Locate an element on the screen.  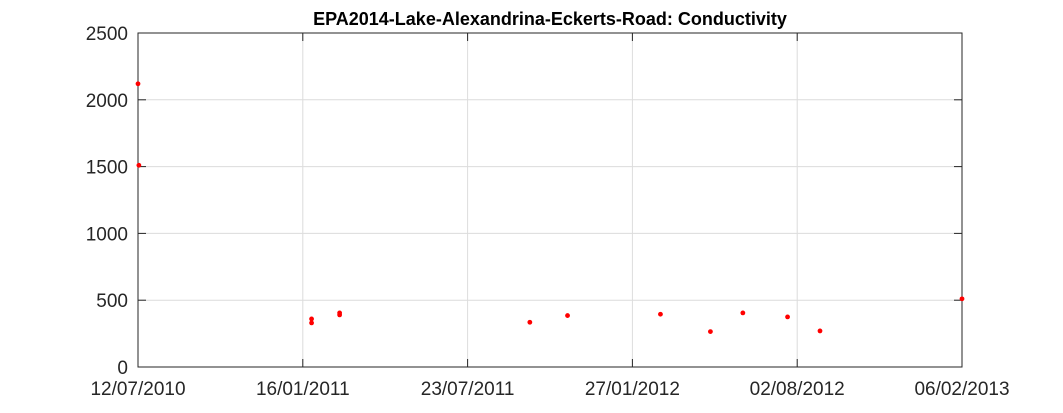
y-tick-label: 0 is located at coordinates (122, 368).